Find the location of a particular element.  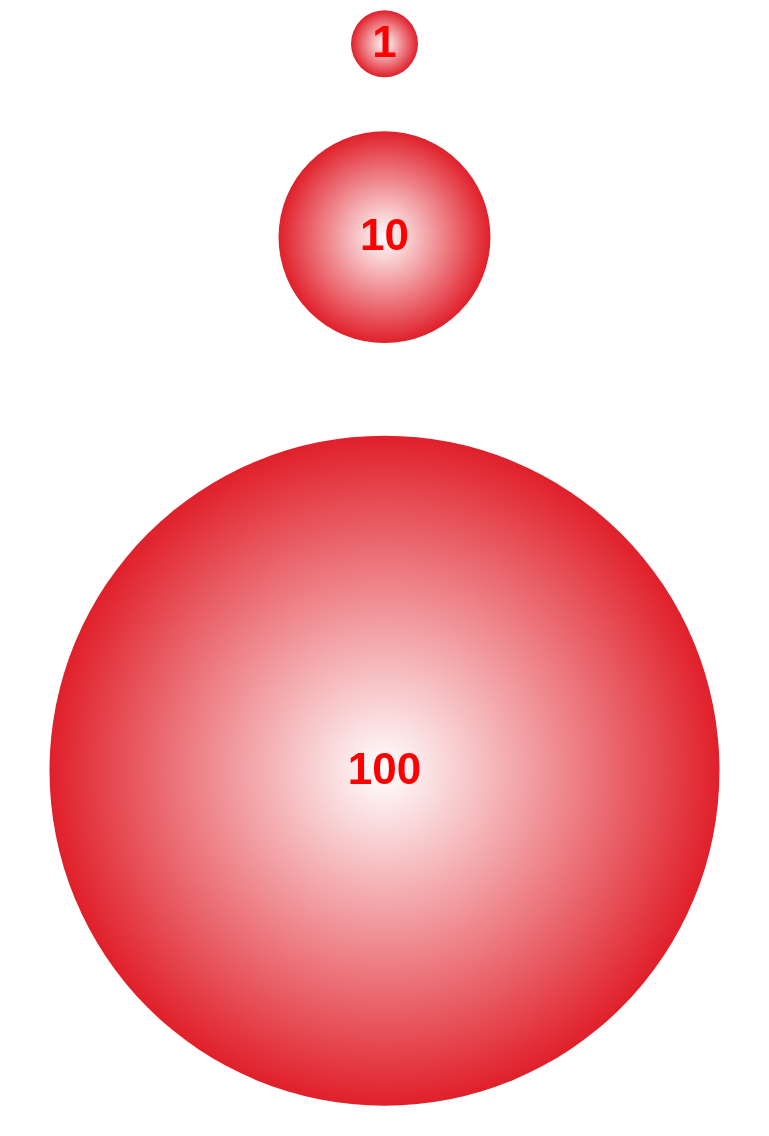

data-label: 10 is located at coordinates (384, 235).